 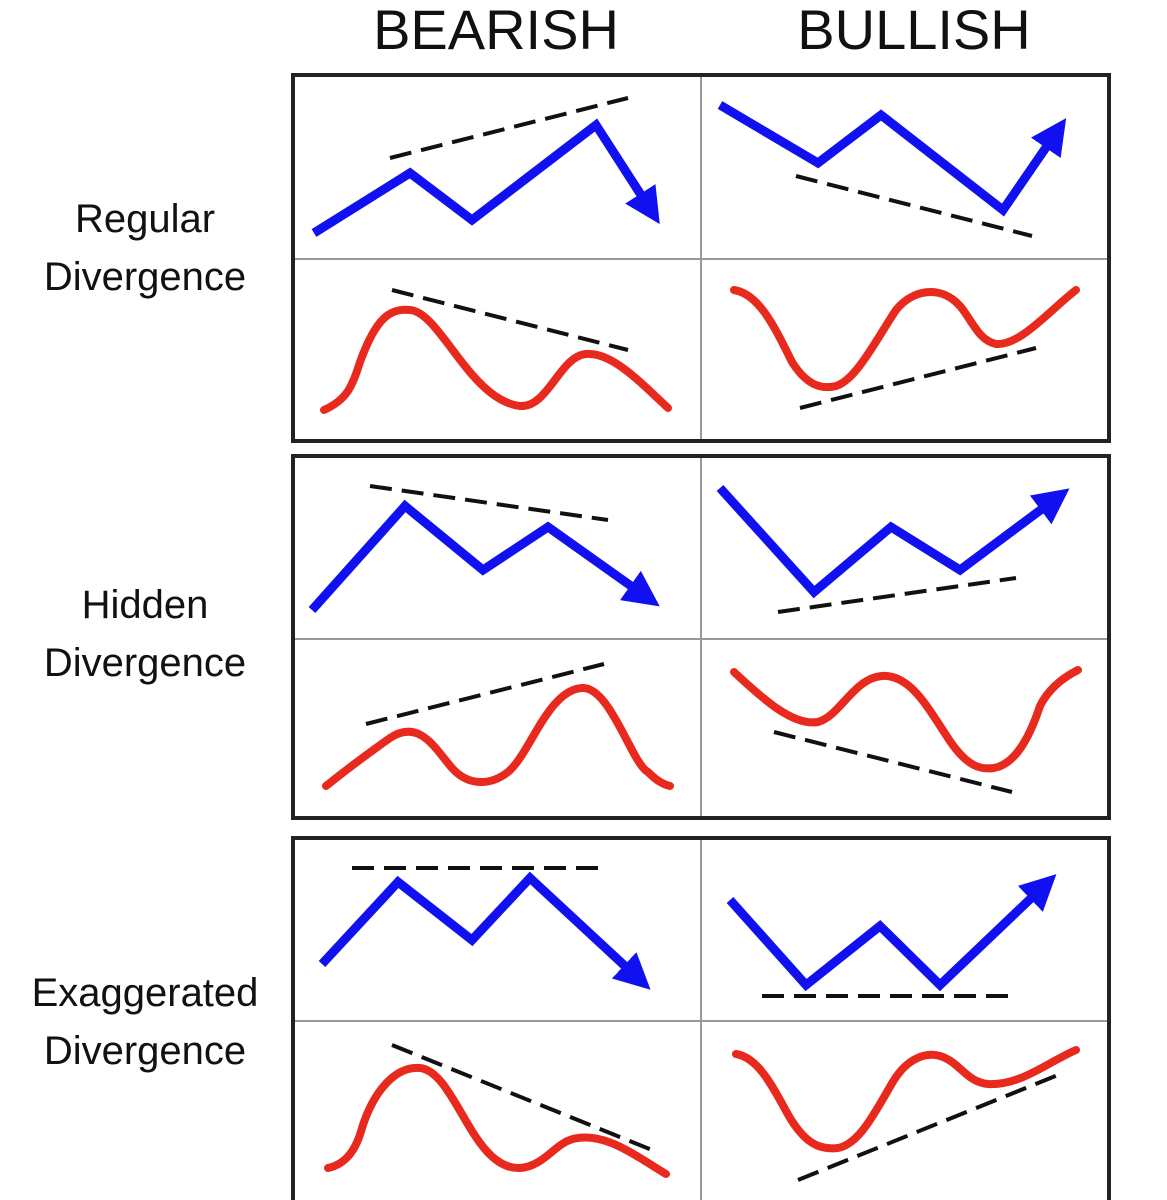 I want to click on regular-bullish-oscillator, so click(x=905, y=339).